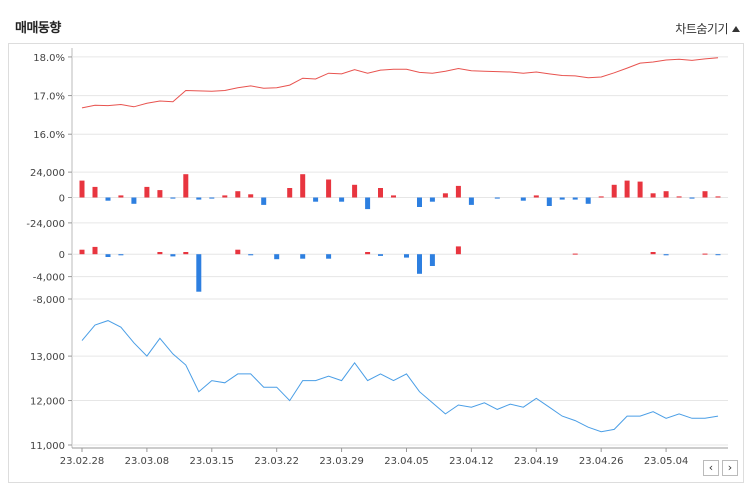 This screenshot has height=489, width=754. What do you see at coordinates (49, 278) in the screenshot?
I see `y-tick-label: -4,000` at bounding box center [49, 278].